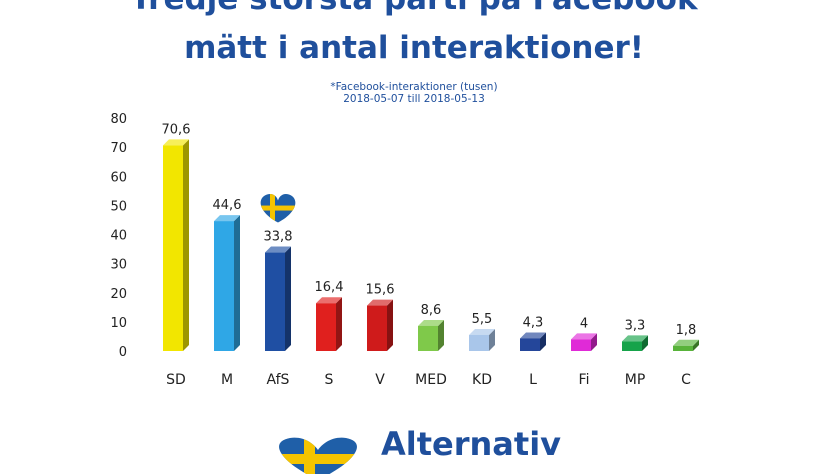  What do you see at coordinates (635, 380) in the screenshot?
I see `category-label: MP` at bounding box center [635, 380].